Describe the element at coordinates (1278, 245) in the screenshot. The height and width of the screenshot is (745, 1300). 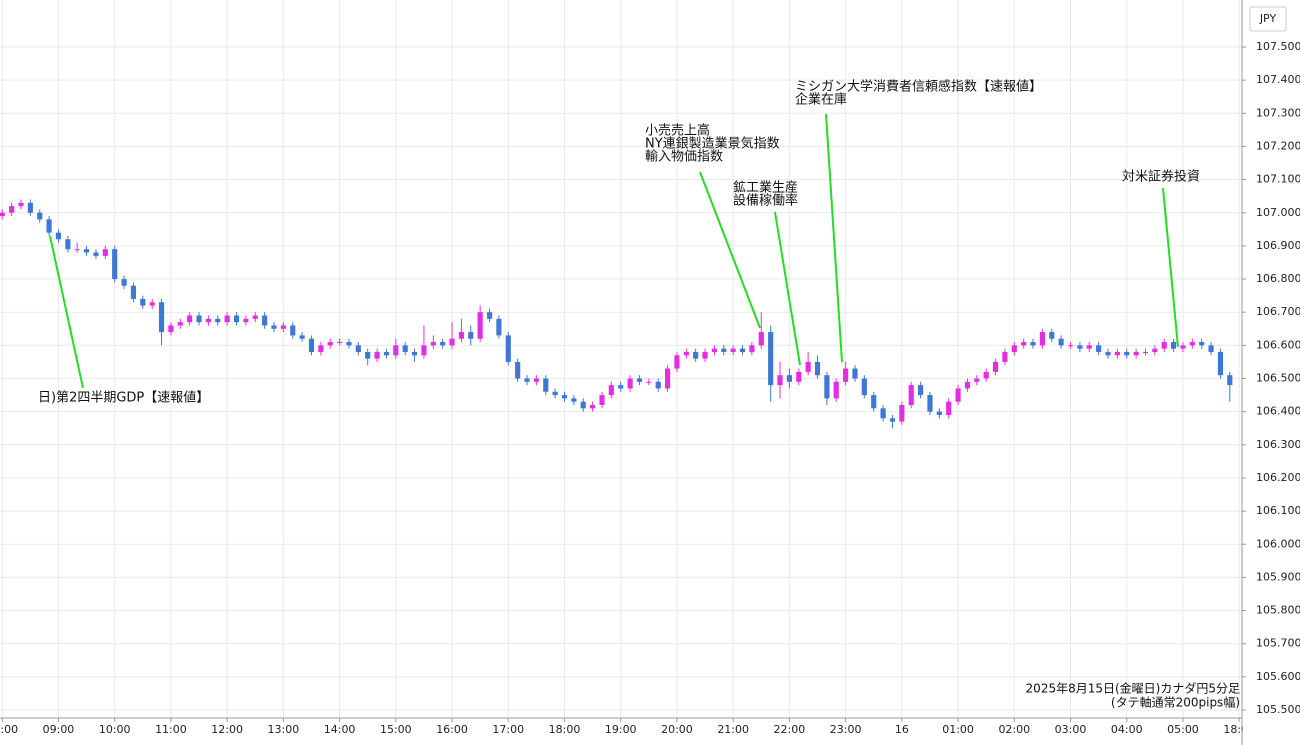
I see `y-tick-label: 106.900` at that location.